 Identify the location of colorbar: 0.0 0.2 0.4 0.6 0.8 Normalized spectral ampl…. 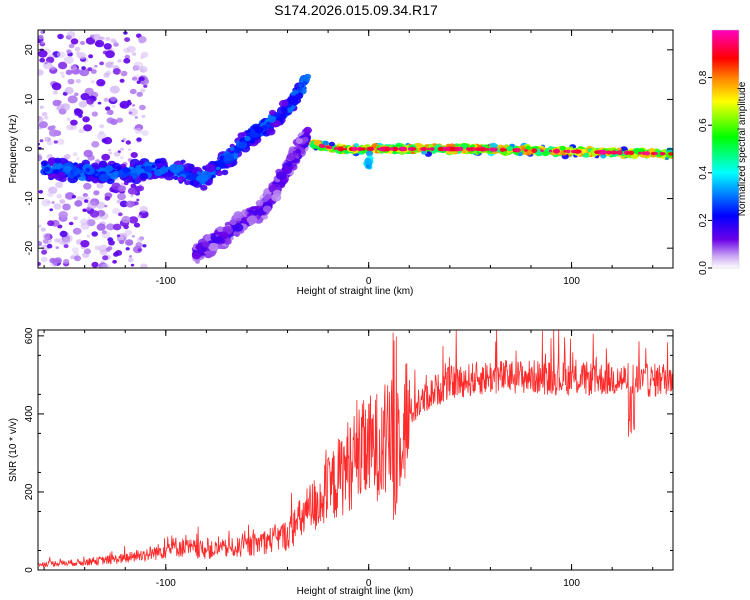
(723, 152).